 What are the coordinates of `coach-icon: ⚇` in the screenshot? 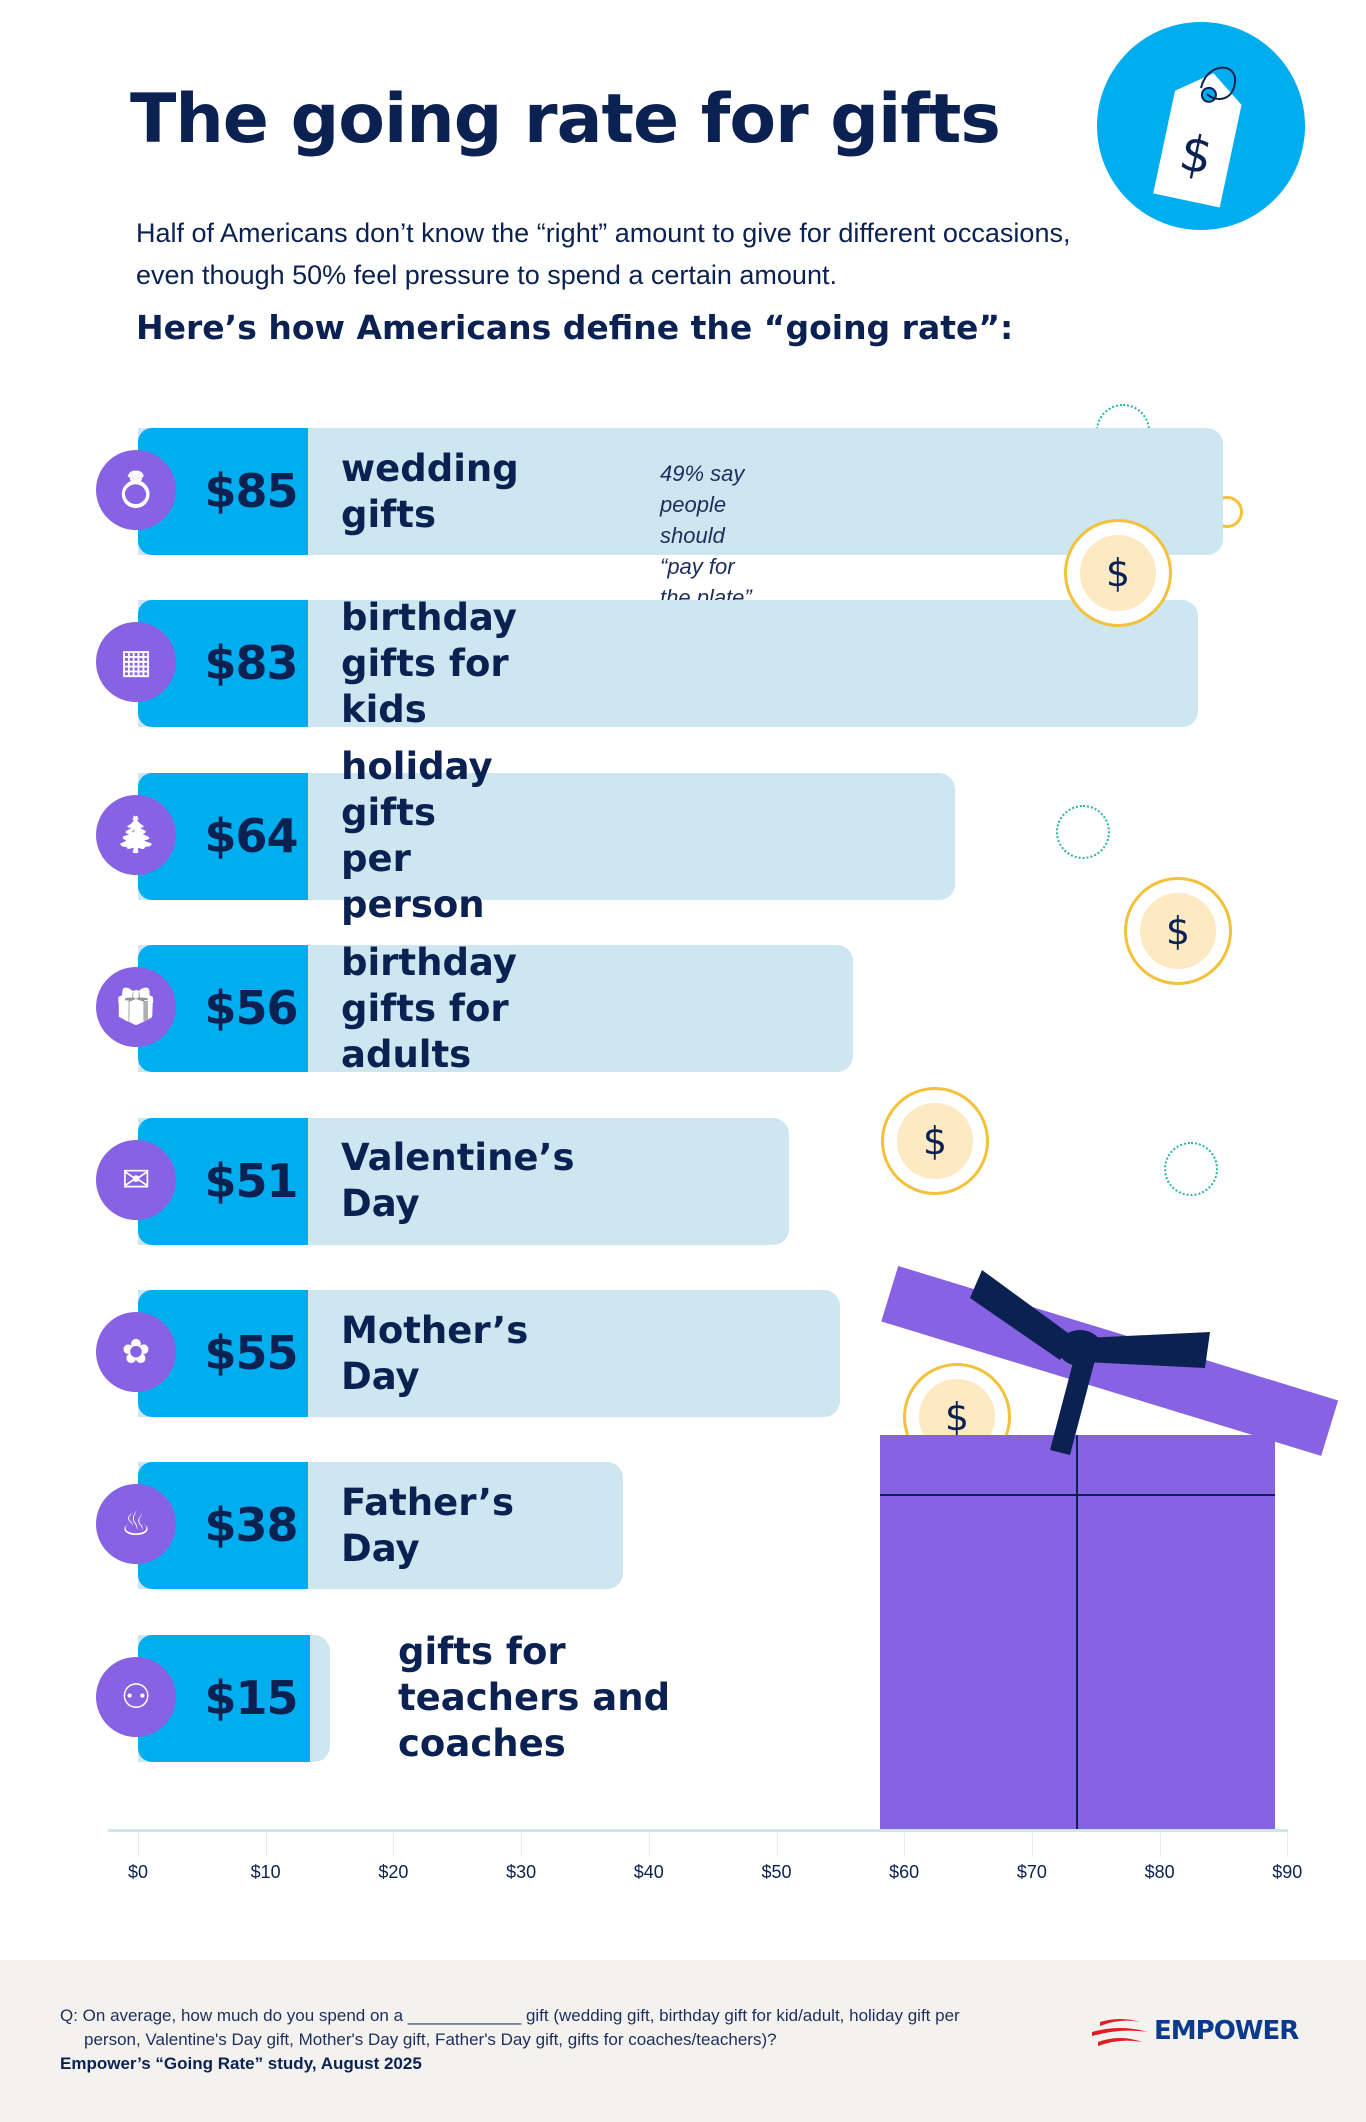 It's located at (136, 1696).